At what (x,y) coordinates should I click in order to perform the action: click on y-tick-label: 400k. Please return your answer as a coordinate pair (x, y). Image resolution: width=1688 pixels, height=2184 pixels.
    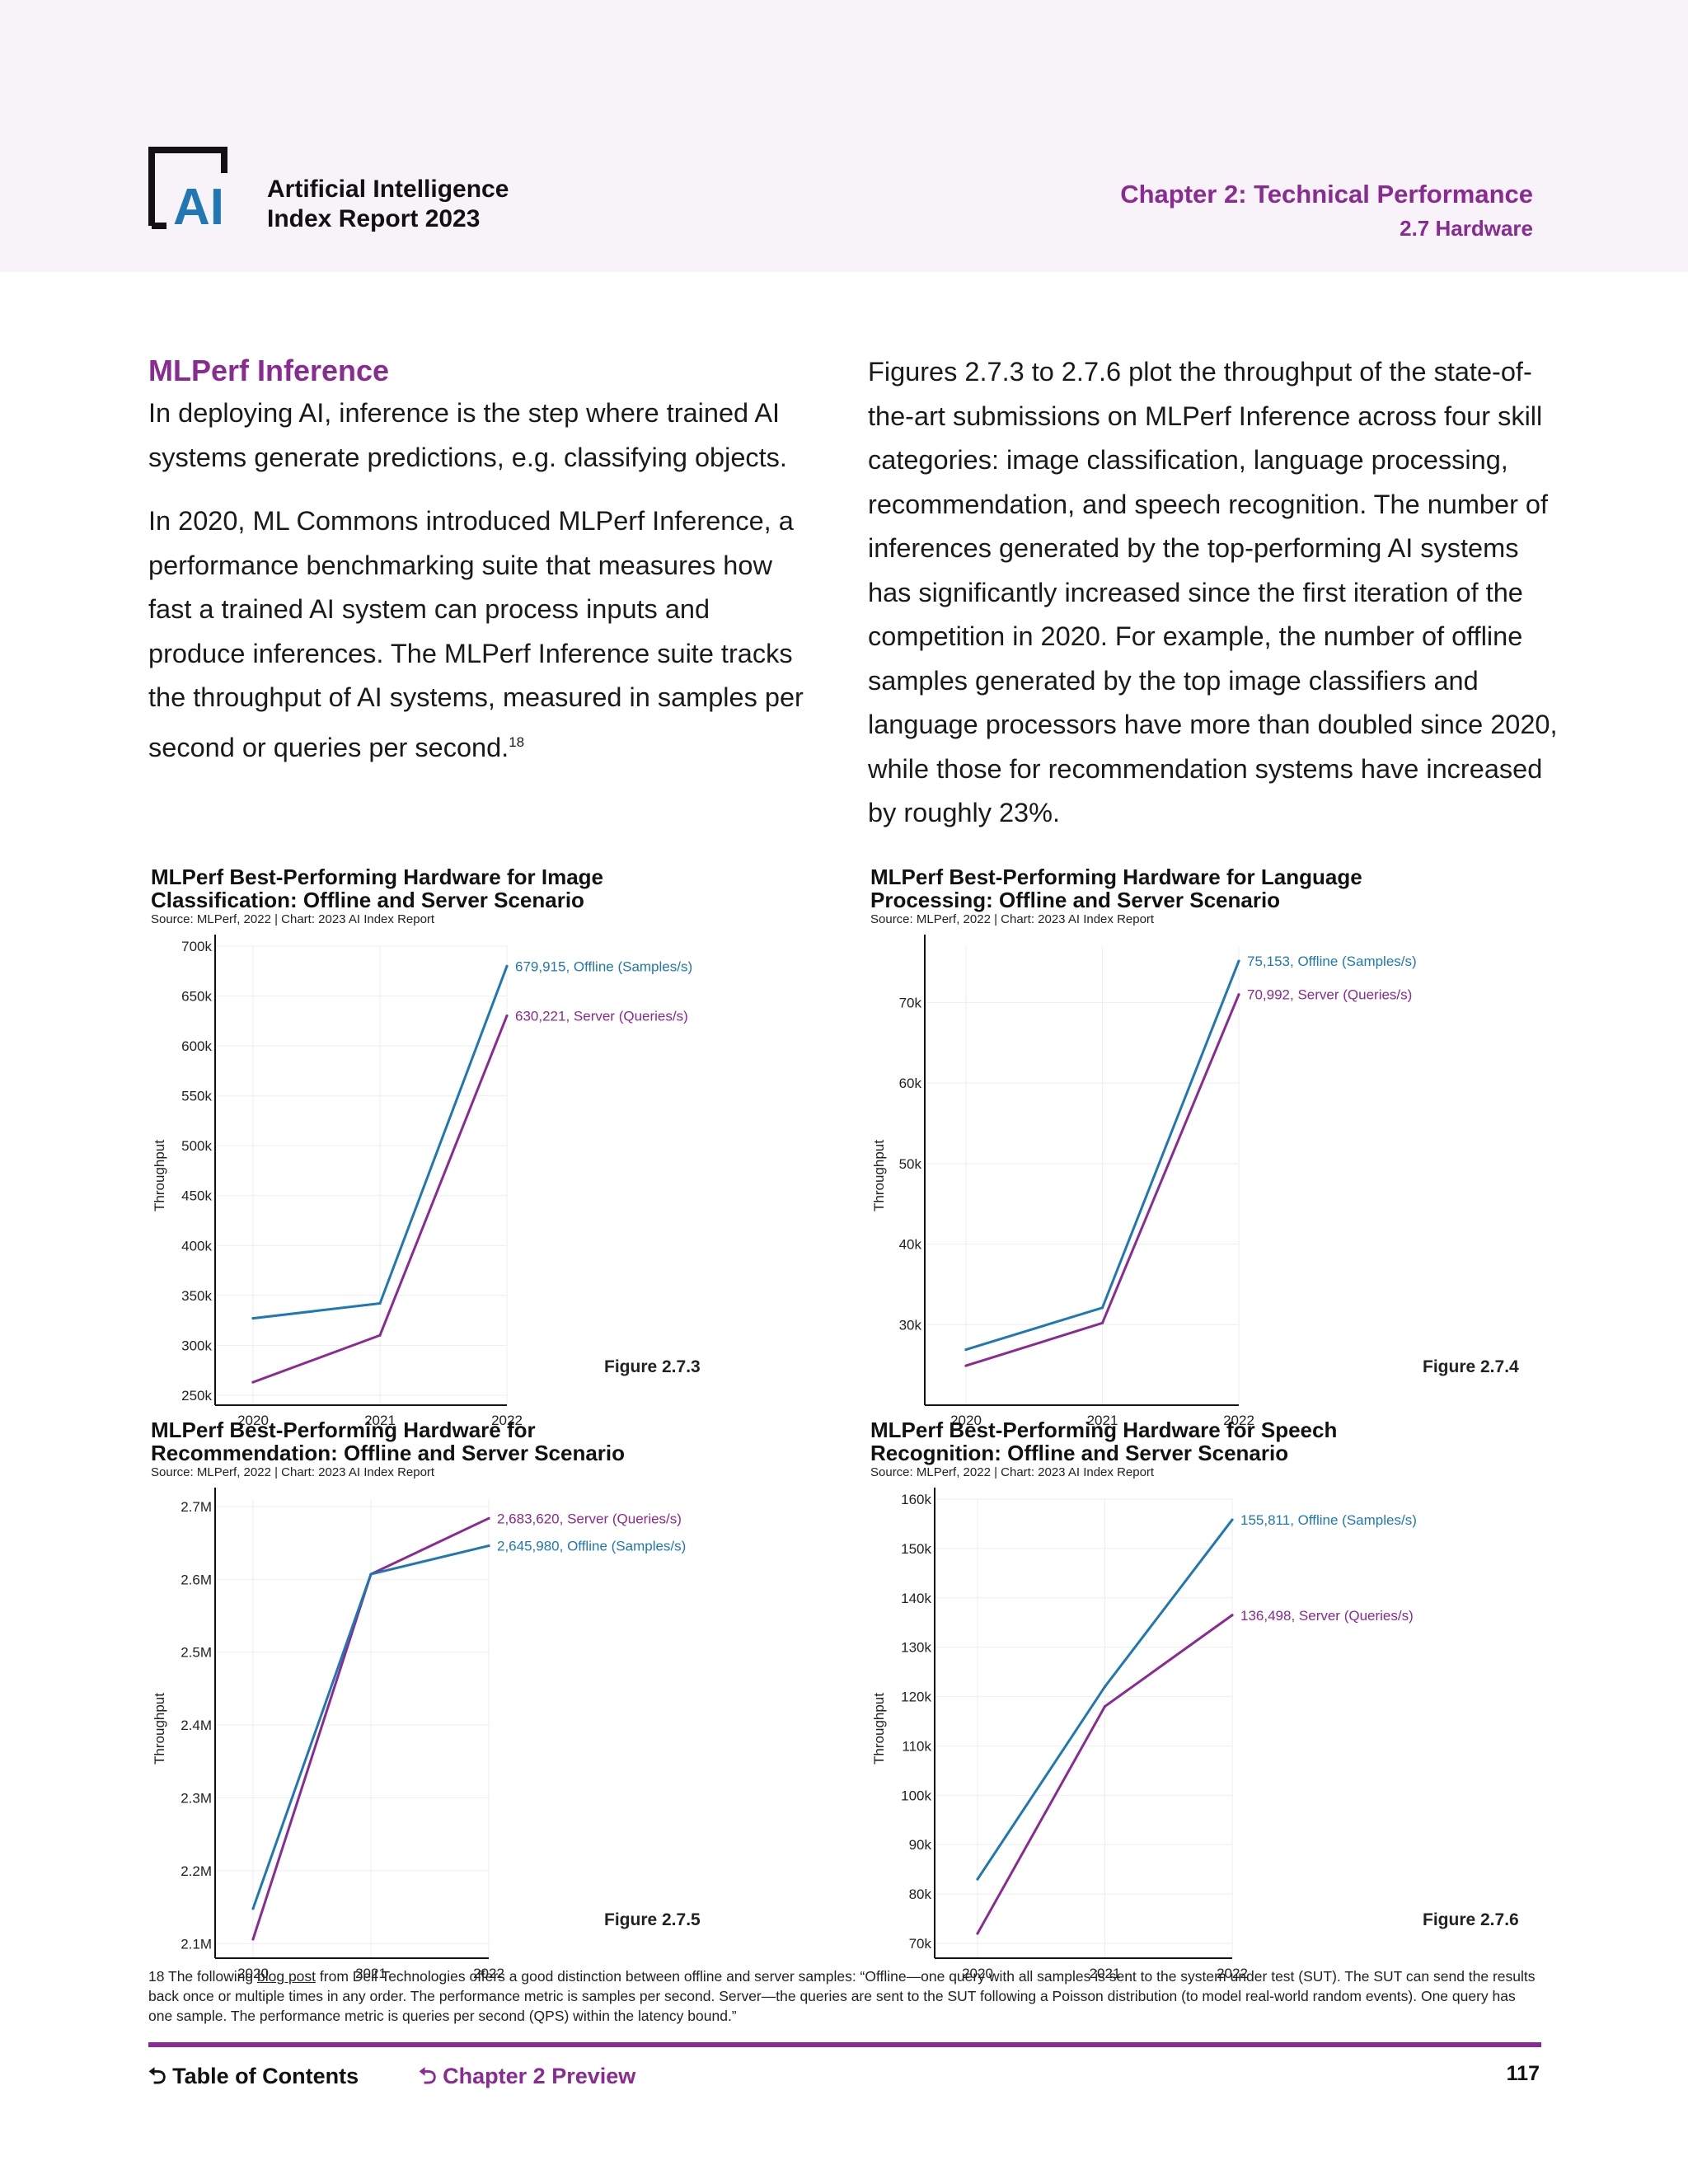
    Looking at the image, I should click on (197, 1246).